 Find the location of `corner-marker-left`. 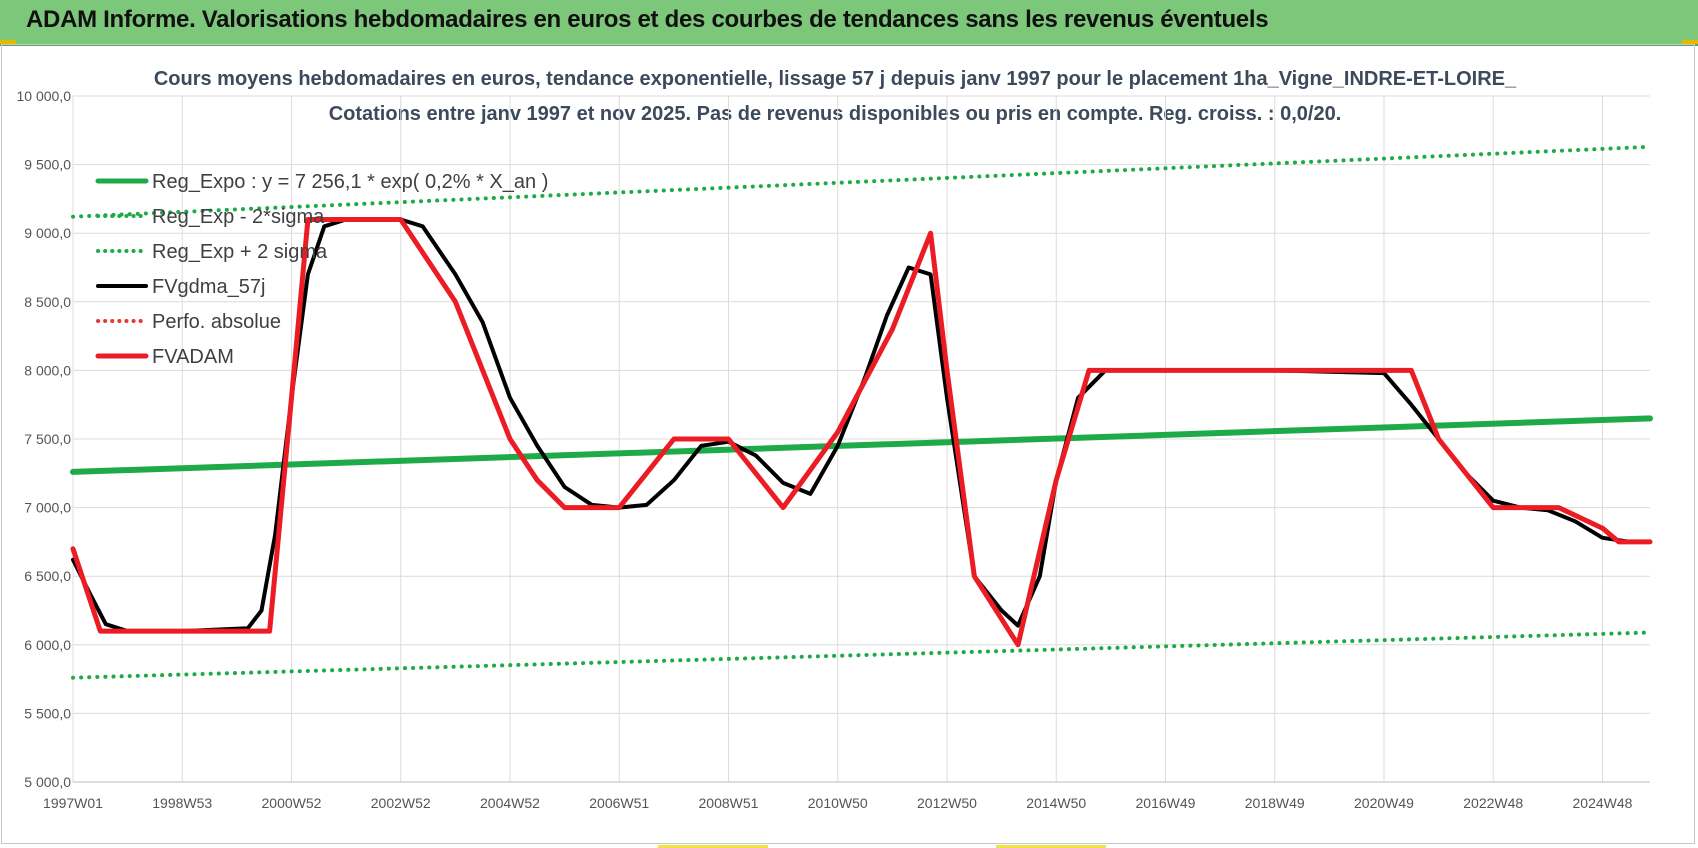

corner-marker-left is located at coordinates (8, 42).